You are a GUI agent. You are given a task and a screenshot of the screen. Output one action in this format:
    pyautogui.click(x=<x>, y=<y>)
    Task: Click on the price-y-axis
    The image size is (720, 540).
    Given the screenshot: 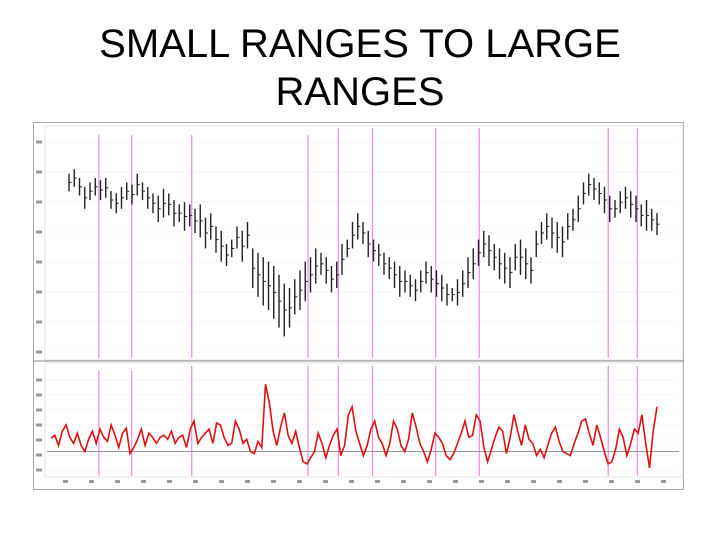 What is the action you would take?
    pyautogui.click(x=39, y=247)
    